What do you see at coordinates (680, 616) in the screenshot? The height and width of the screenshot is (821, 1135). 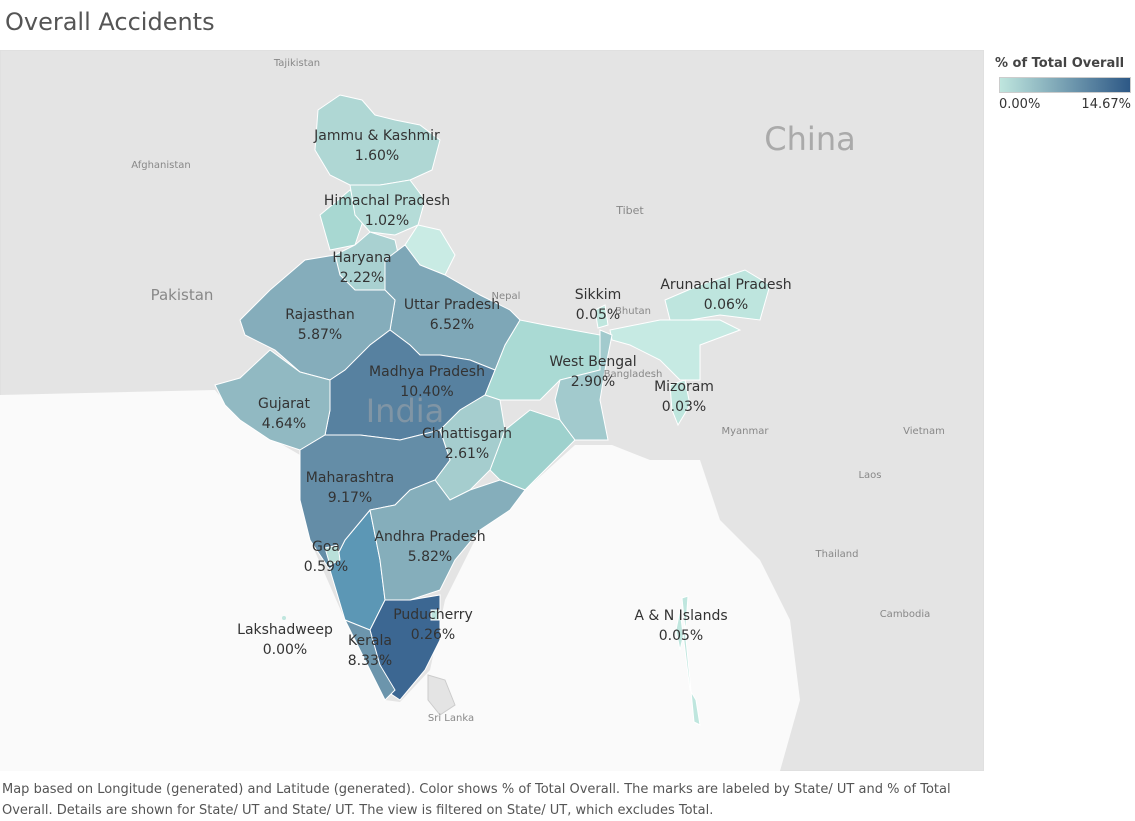 I see `region-name: A & N Islands` at bounding box center [680, 616].